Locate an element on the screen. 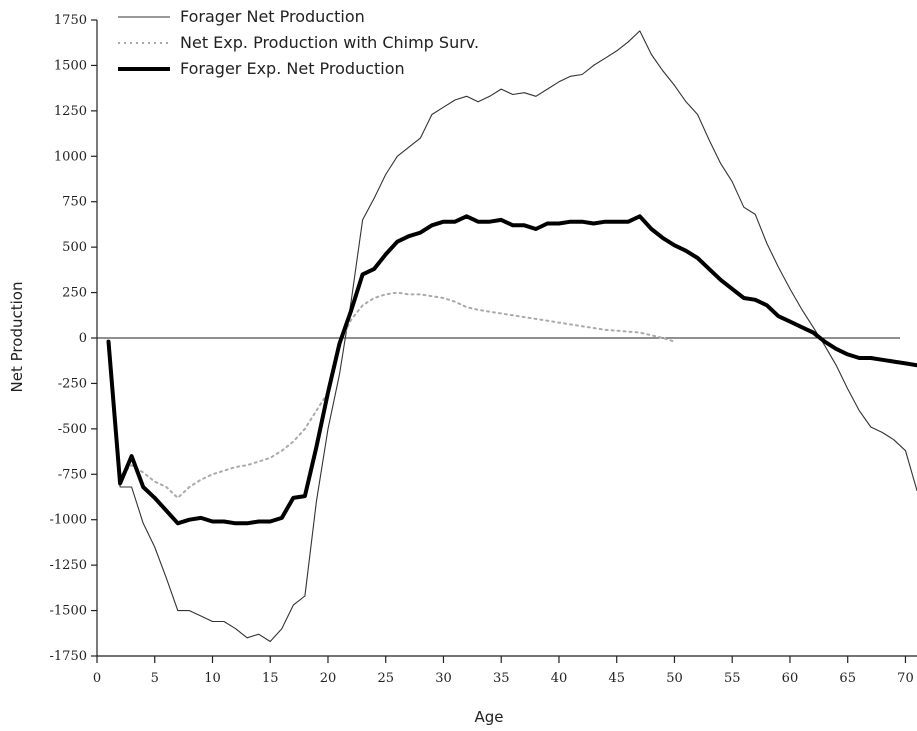  y-tick-label: 1750 is located at coordinates (70, 20).